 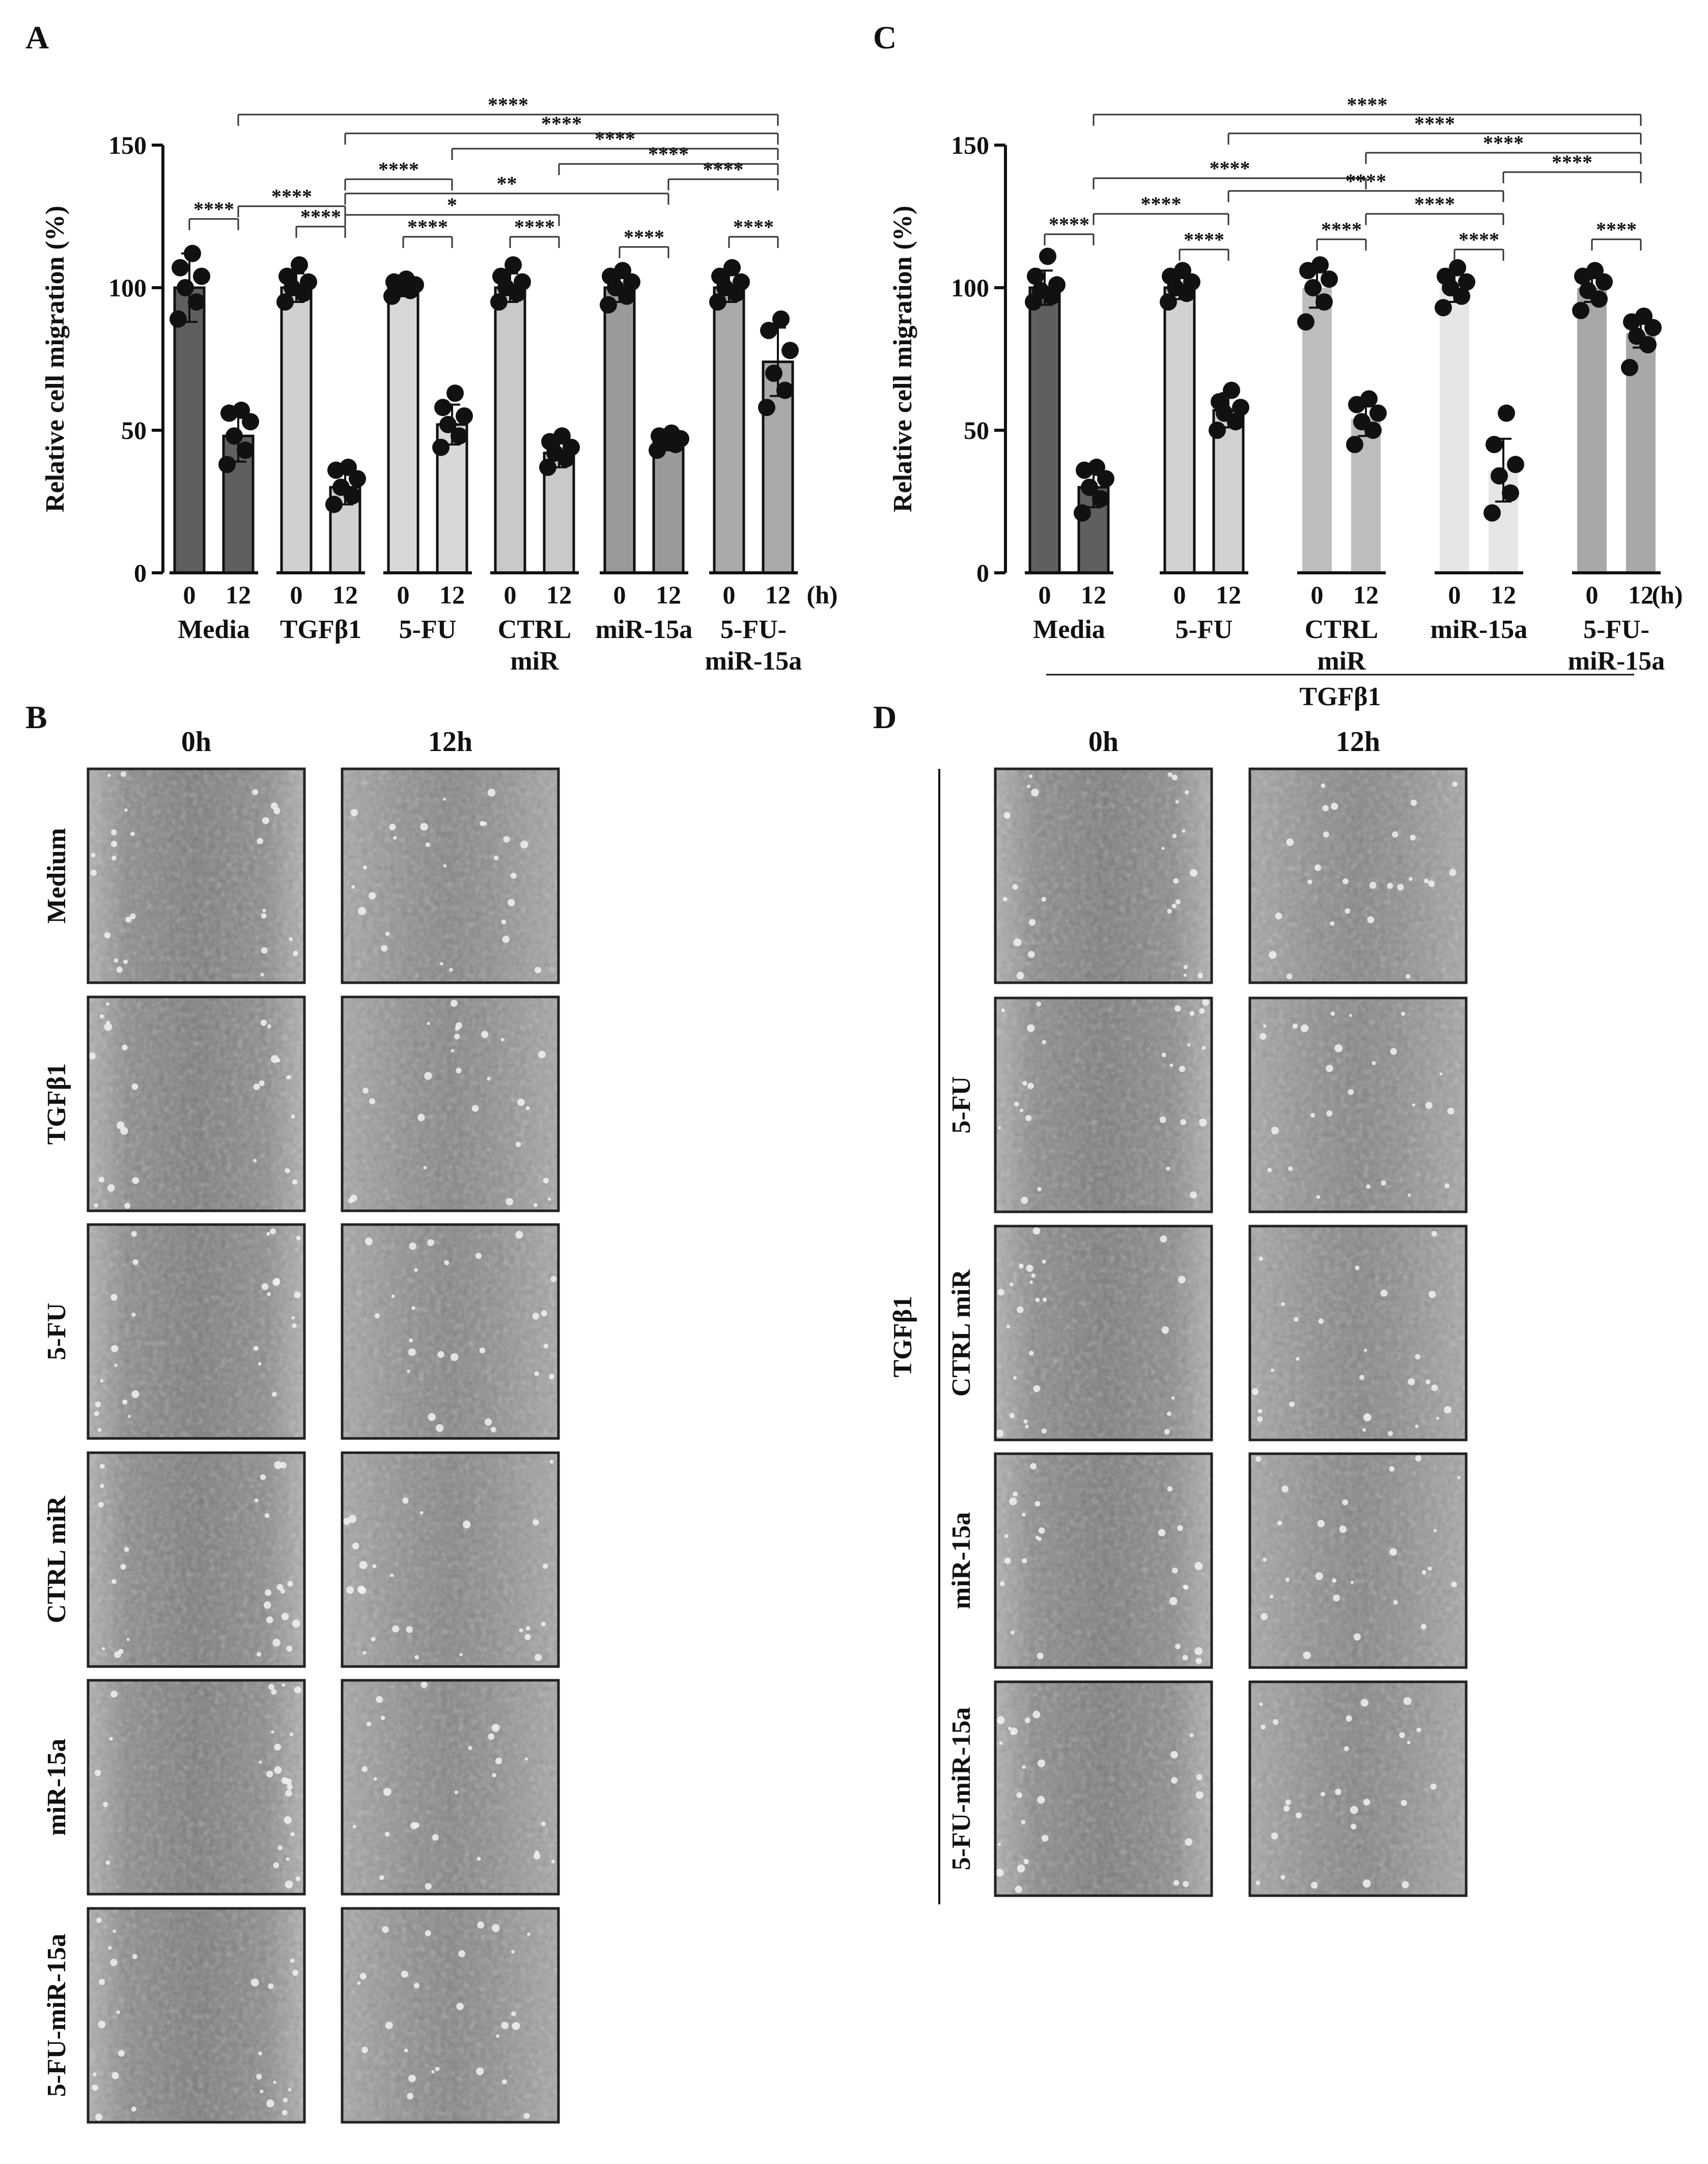 I want to click on group-label: TGFβ1, so click(x=320, y=630).